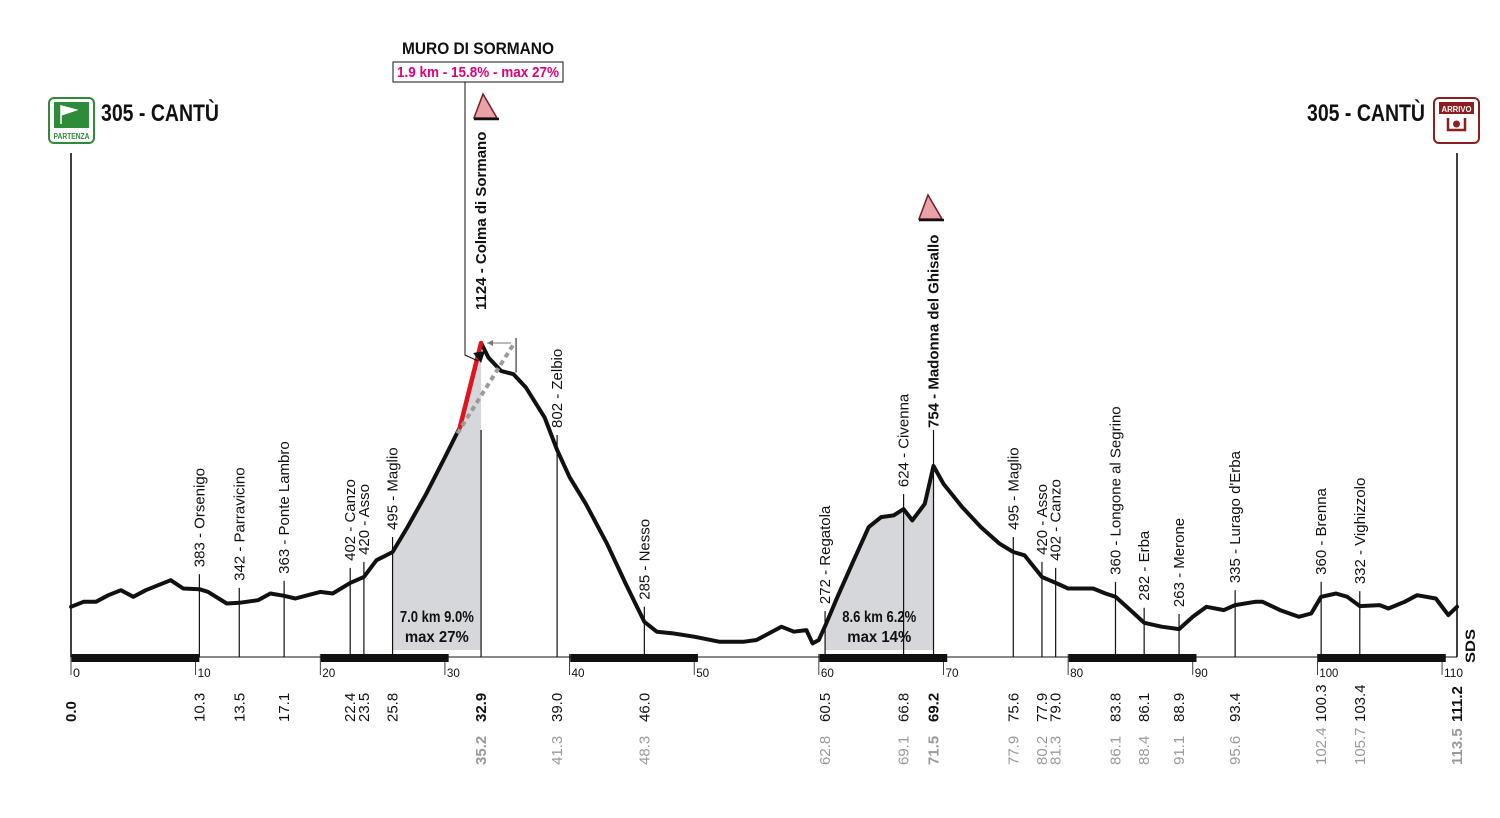 The height and width of the screenshot is (818, 1500). I want to click on distance-tick-label: 110, so click(1453, 673).